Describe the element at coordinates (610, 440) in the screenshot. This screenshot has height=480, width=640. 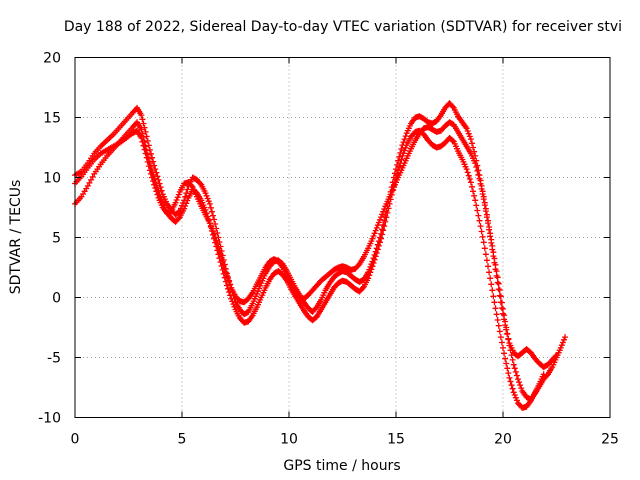
I see `x-tick-label: 25` at that location.